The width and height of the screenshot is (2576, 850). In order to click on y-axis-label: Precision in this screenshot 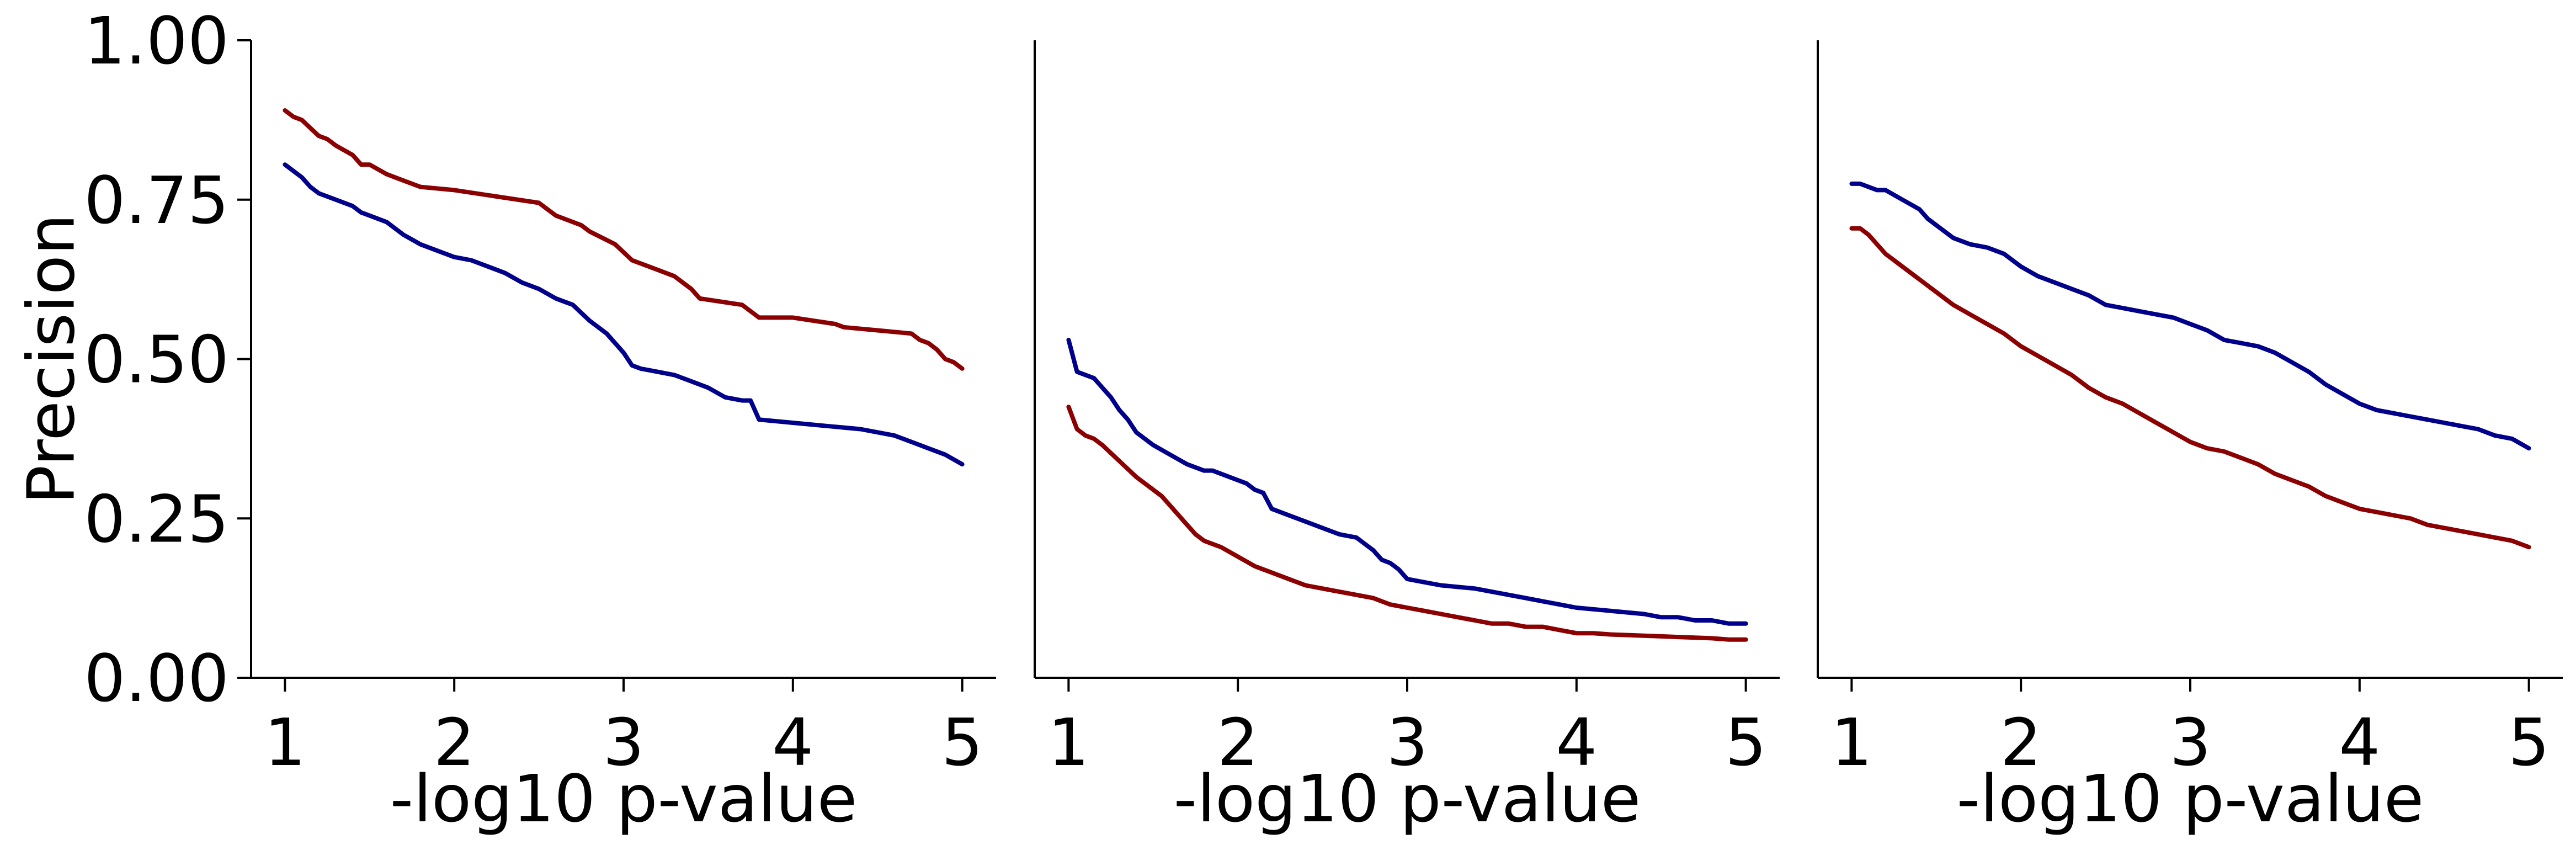, I will do `click(51, 359)`.